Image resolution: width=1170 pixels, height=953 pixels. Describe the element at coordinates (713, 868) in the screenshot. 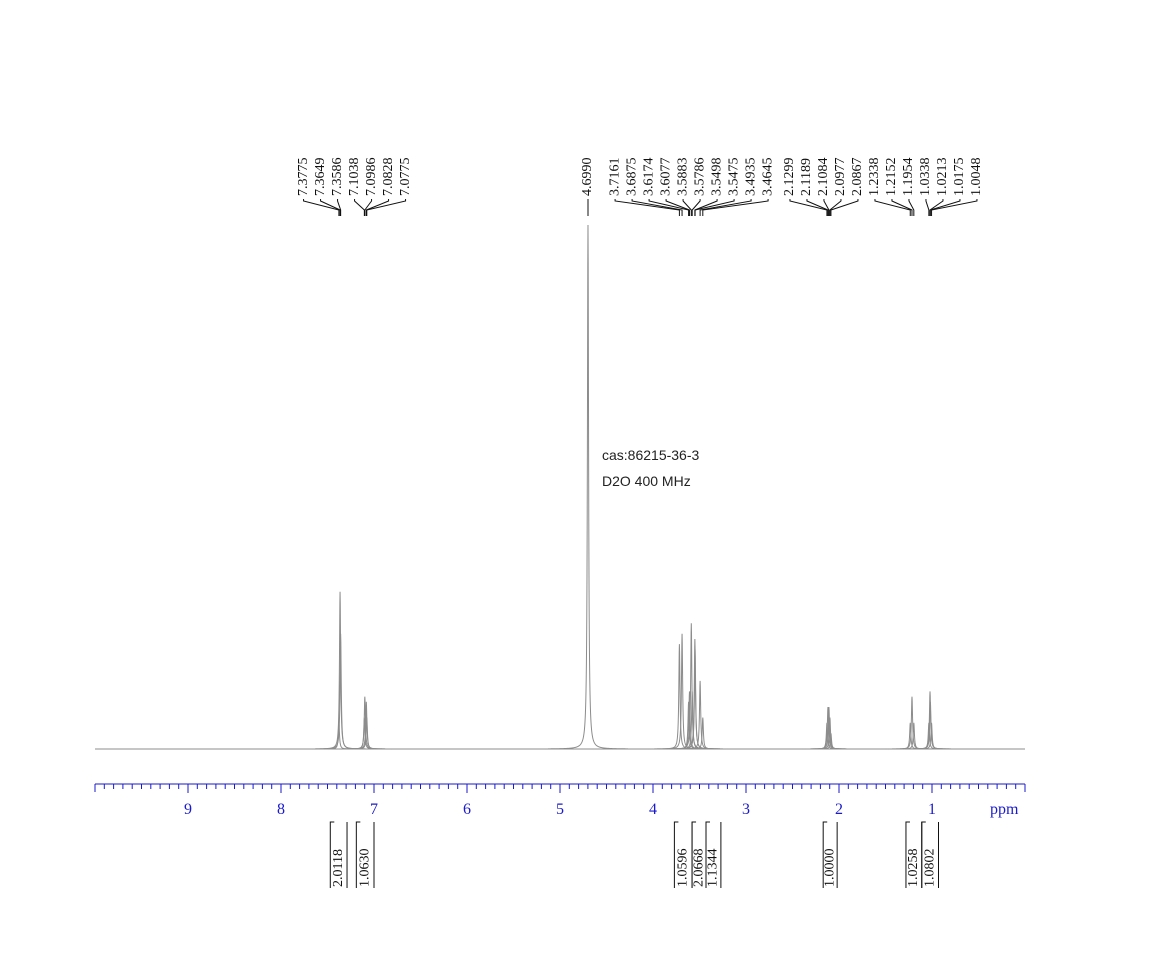

I see `integral-label: 1.1344` at that location.